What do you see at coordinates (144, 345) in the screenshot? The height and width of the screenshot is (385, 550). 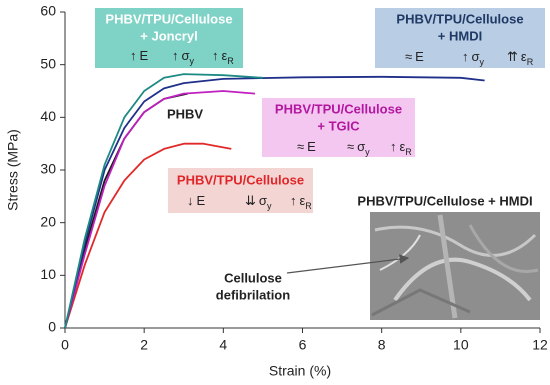 I see `x-tick-label: 2` at bounding box center [144, 345].